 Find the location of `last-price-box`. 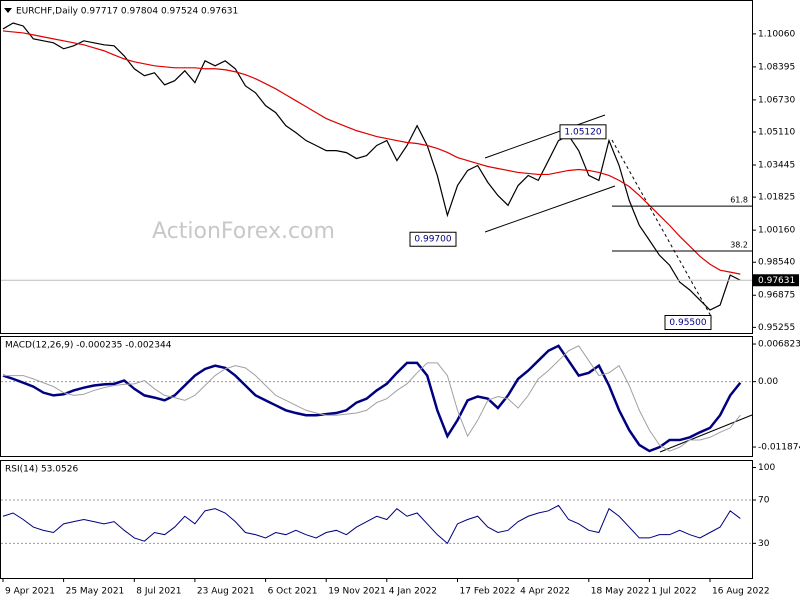

last-price-box is located at coordinates (776, 280).